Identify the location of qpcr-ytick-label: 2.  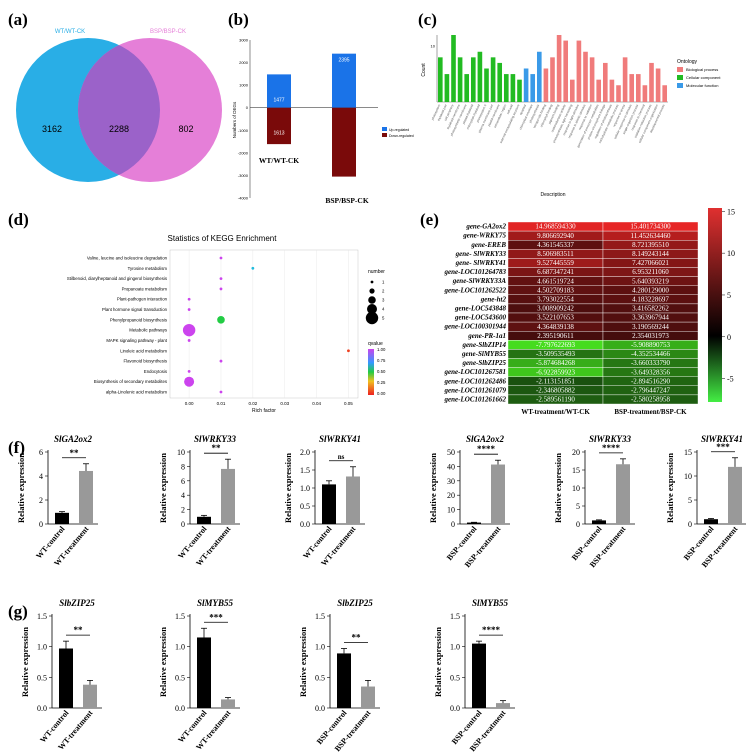
(41, 500).